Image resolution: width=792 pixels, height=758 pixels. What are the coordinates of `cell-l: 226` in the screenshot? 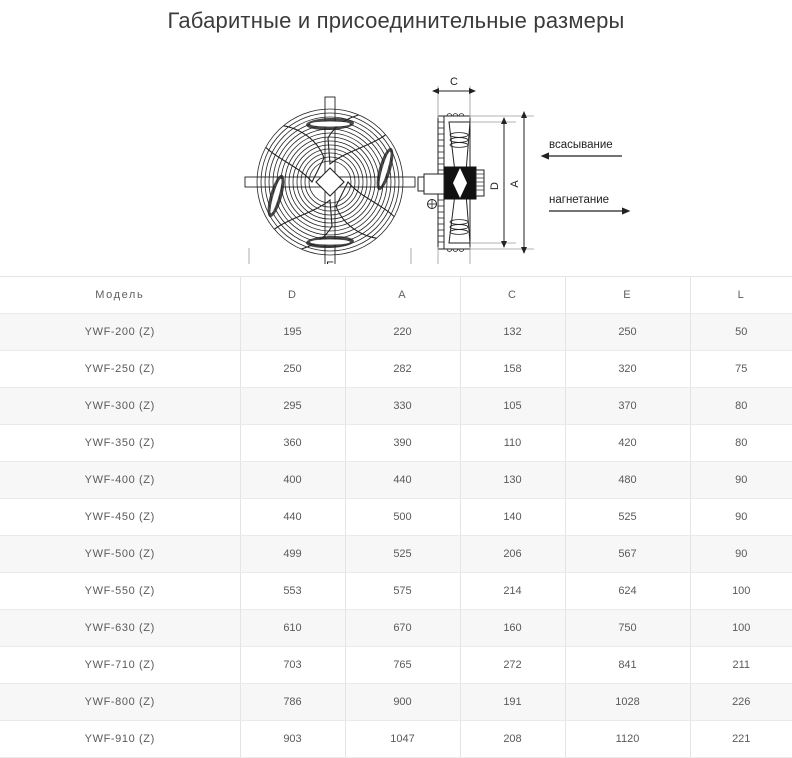 It's located at (741, 702).